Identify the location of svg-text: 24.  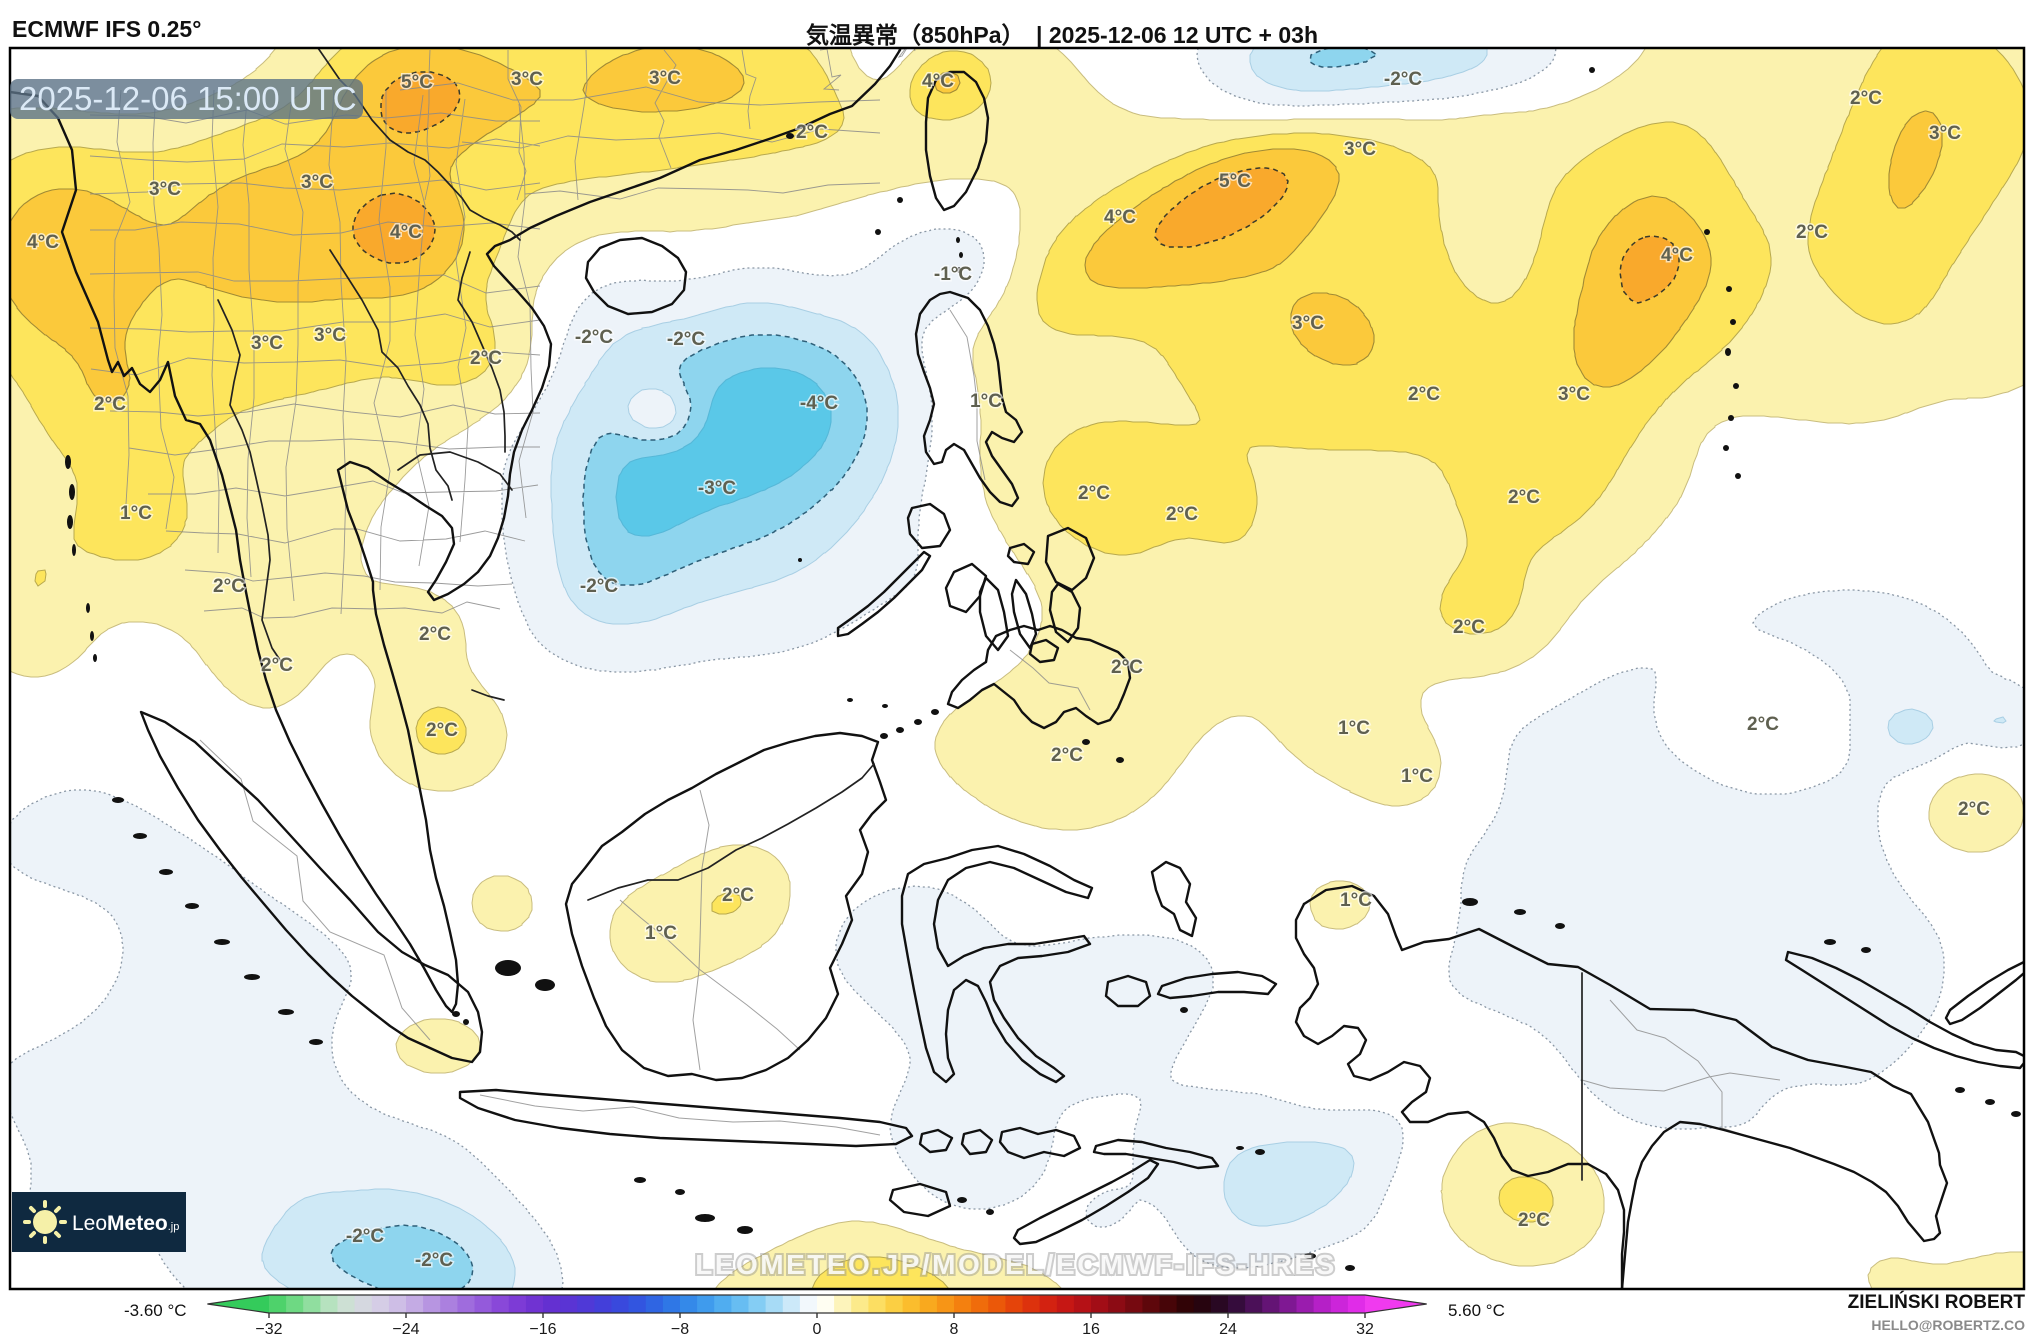
(1228, 1329).